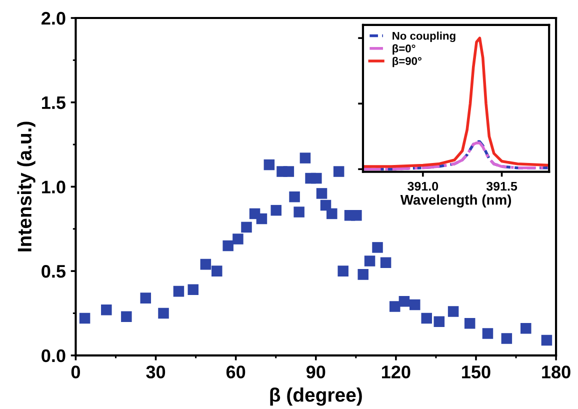 The width and height of the screenshot is (578, 409). What do you see at coordinates (456, 201) in the screenshot?
I see `x-axis-title: Wavelength (nm)` at bounding box center [456, 201].